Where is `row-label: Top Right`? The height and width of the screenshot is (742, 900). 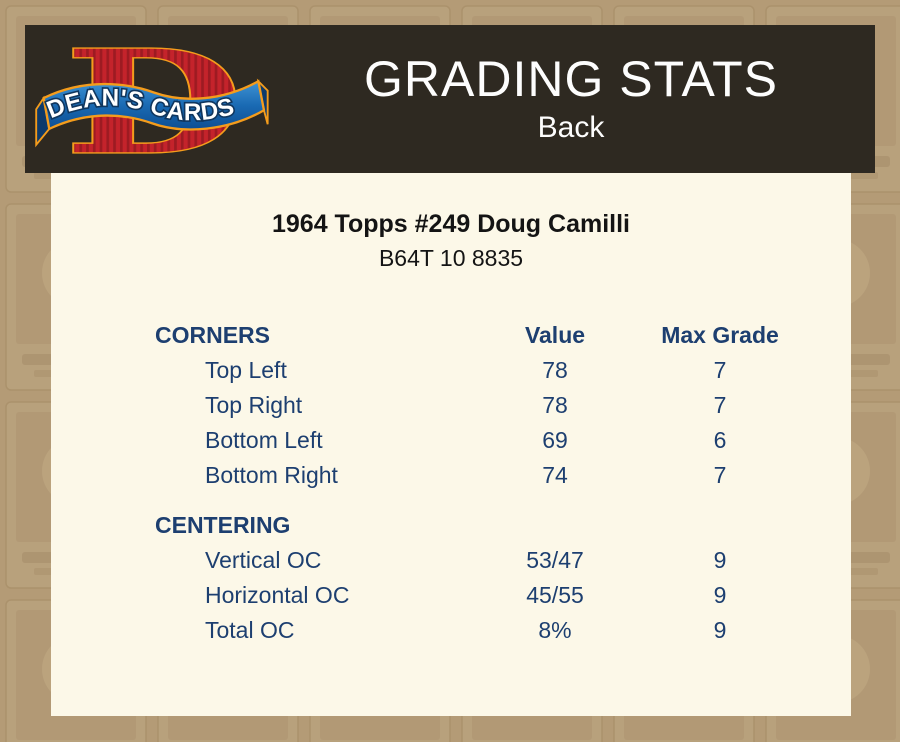
row-label: Top Right is located at coordinates (254, 405).